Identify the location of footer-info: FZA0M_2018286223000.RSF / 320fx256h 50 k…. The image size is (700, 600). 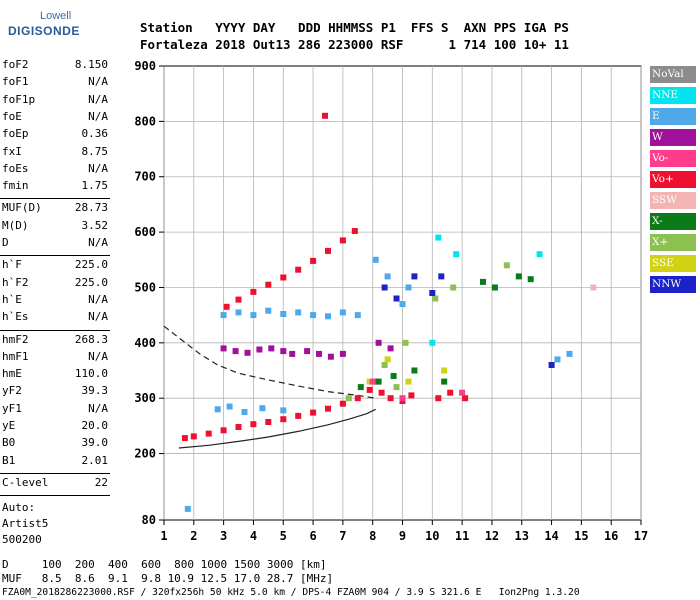
(291, 592).